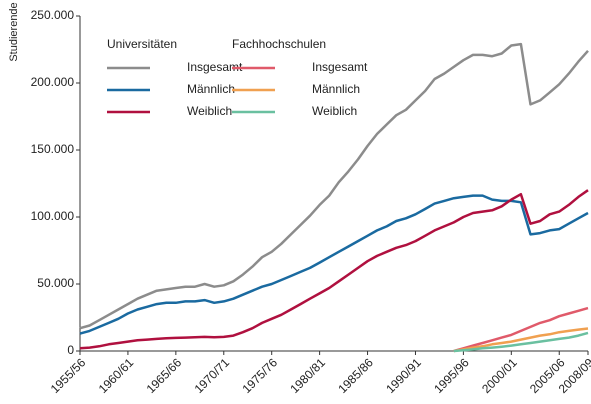 This screenshot has height=404, width=591. Describe the element at coordinates (212, 375) in the screenshot. I see `x-tick-label: 1970/71` at that location.